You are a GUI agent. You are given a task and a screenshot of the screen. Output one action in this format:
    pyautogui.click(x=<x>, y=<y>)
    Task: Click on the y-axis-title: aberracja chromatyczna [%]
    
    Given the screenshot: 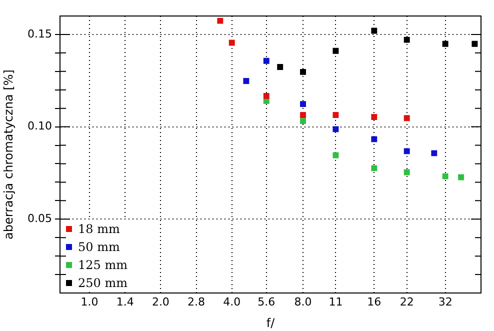 What is the action you would take?
    pyautogui.click(x=8, y=155)
    